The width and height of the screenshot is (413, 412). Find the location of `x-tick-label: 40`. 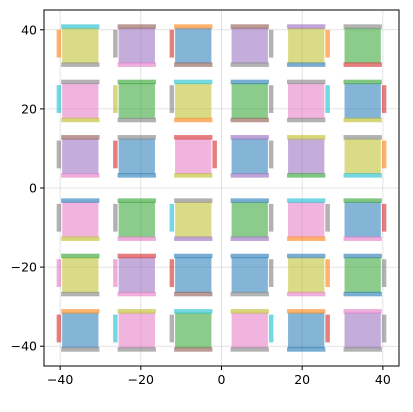

x-tick-label: 40 is located at coordinates (383, 379).